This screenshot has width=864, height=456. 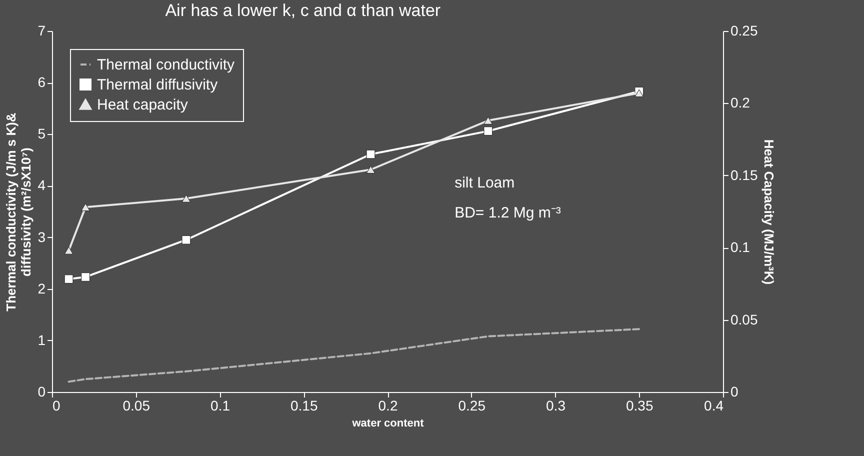 What do you see at coordinates (734, 392) in the screenshot?
I see `y2-tick-label: 0` at bounding box center [734, 392].